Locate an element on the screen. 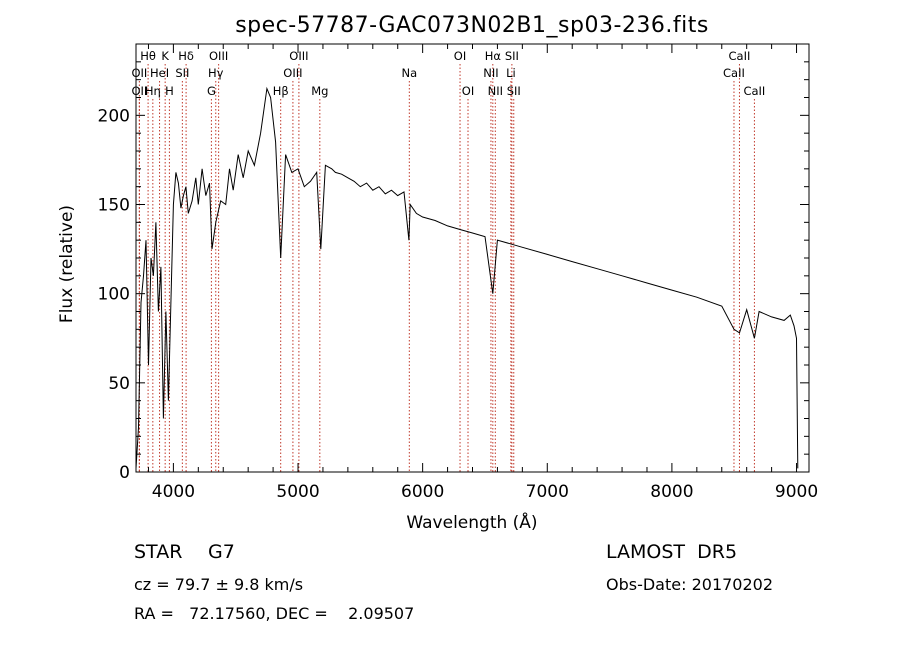 The image size is (900, 654). spectral-line-label: Na is located at coordinates (409, 73).